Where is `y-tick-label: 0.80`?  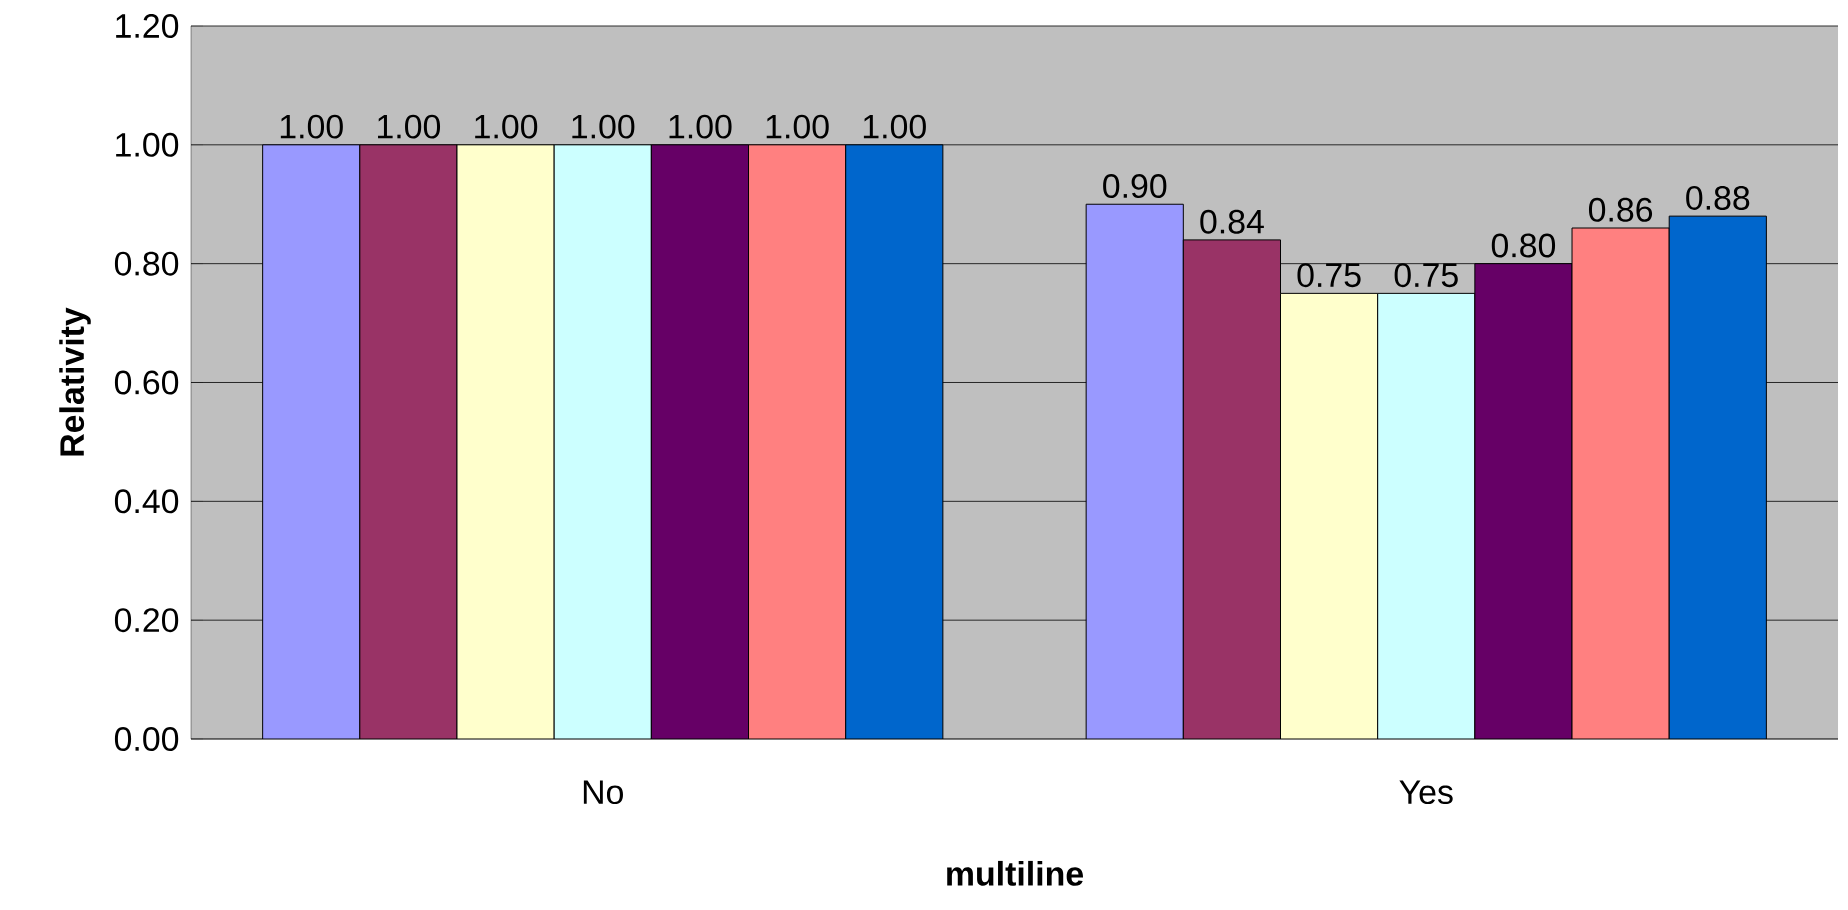 y-tick-label: 0.80 is located at coordinates (146, 263).